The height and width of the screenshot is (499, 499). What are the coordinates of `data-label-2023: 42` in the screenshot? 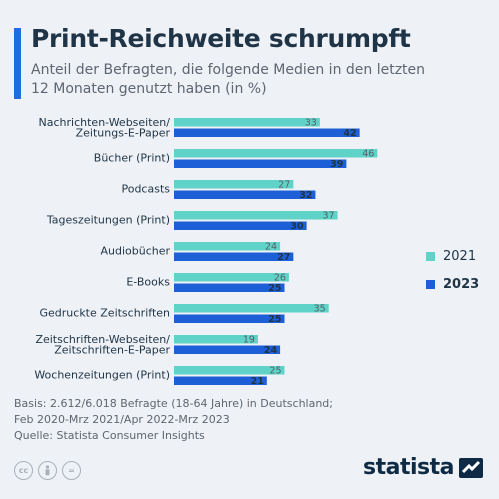 It's located at (349, 133).